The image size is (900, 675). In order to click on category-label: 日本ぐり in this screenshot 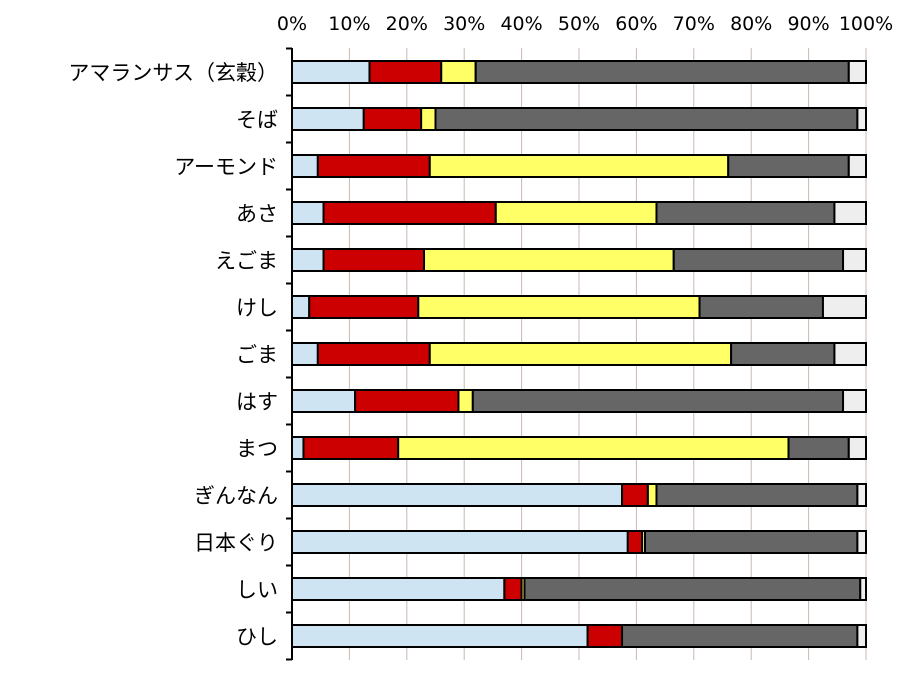, I will do `click(236, 543)`.